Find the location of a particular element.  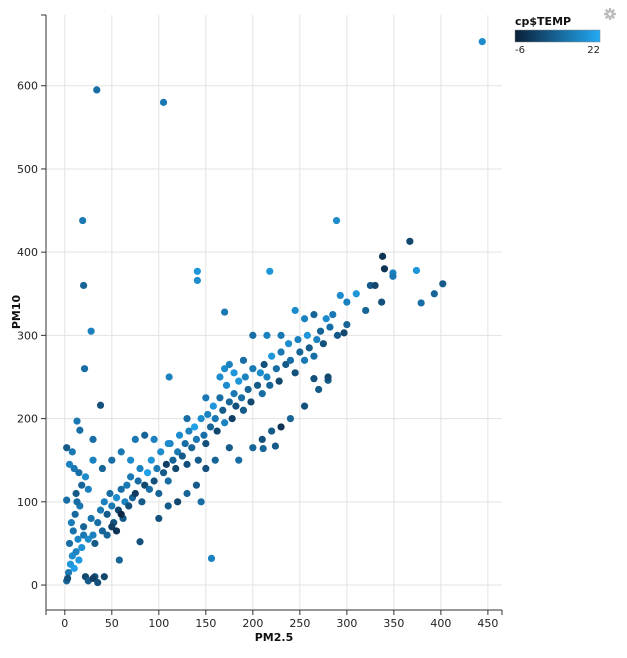

x-tick-label: 200 is located at coordinates (252, 623).